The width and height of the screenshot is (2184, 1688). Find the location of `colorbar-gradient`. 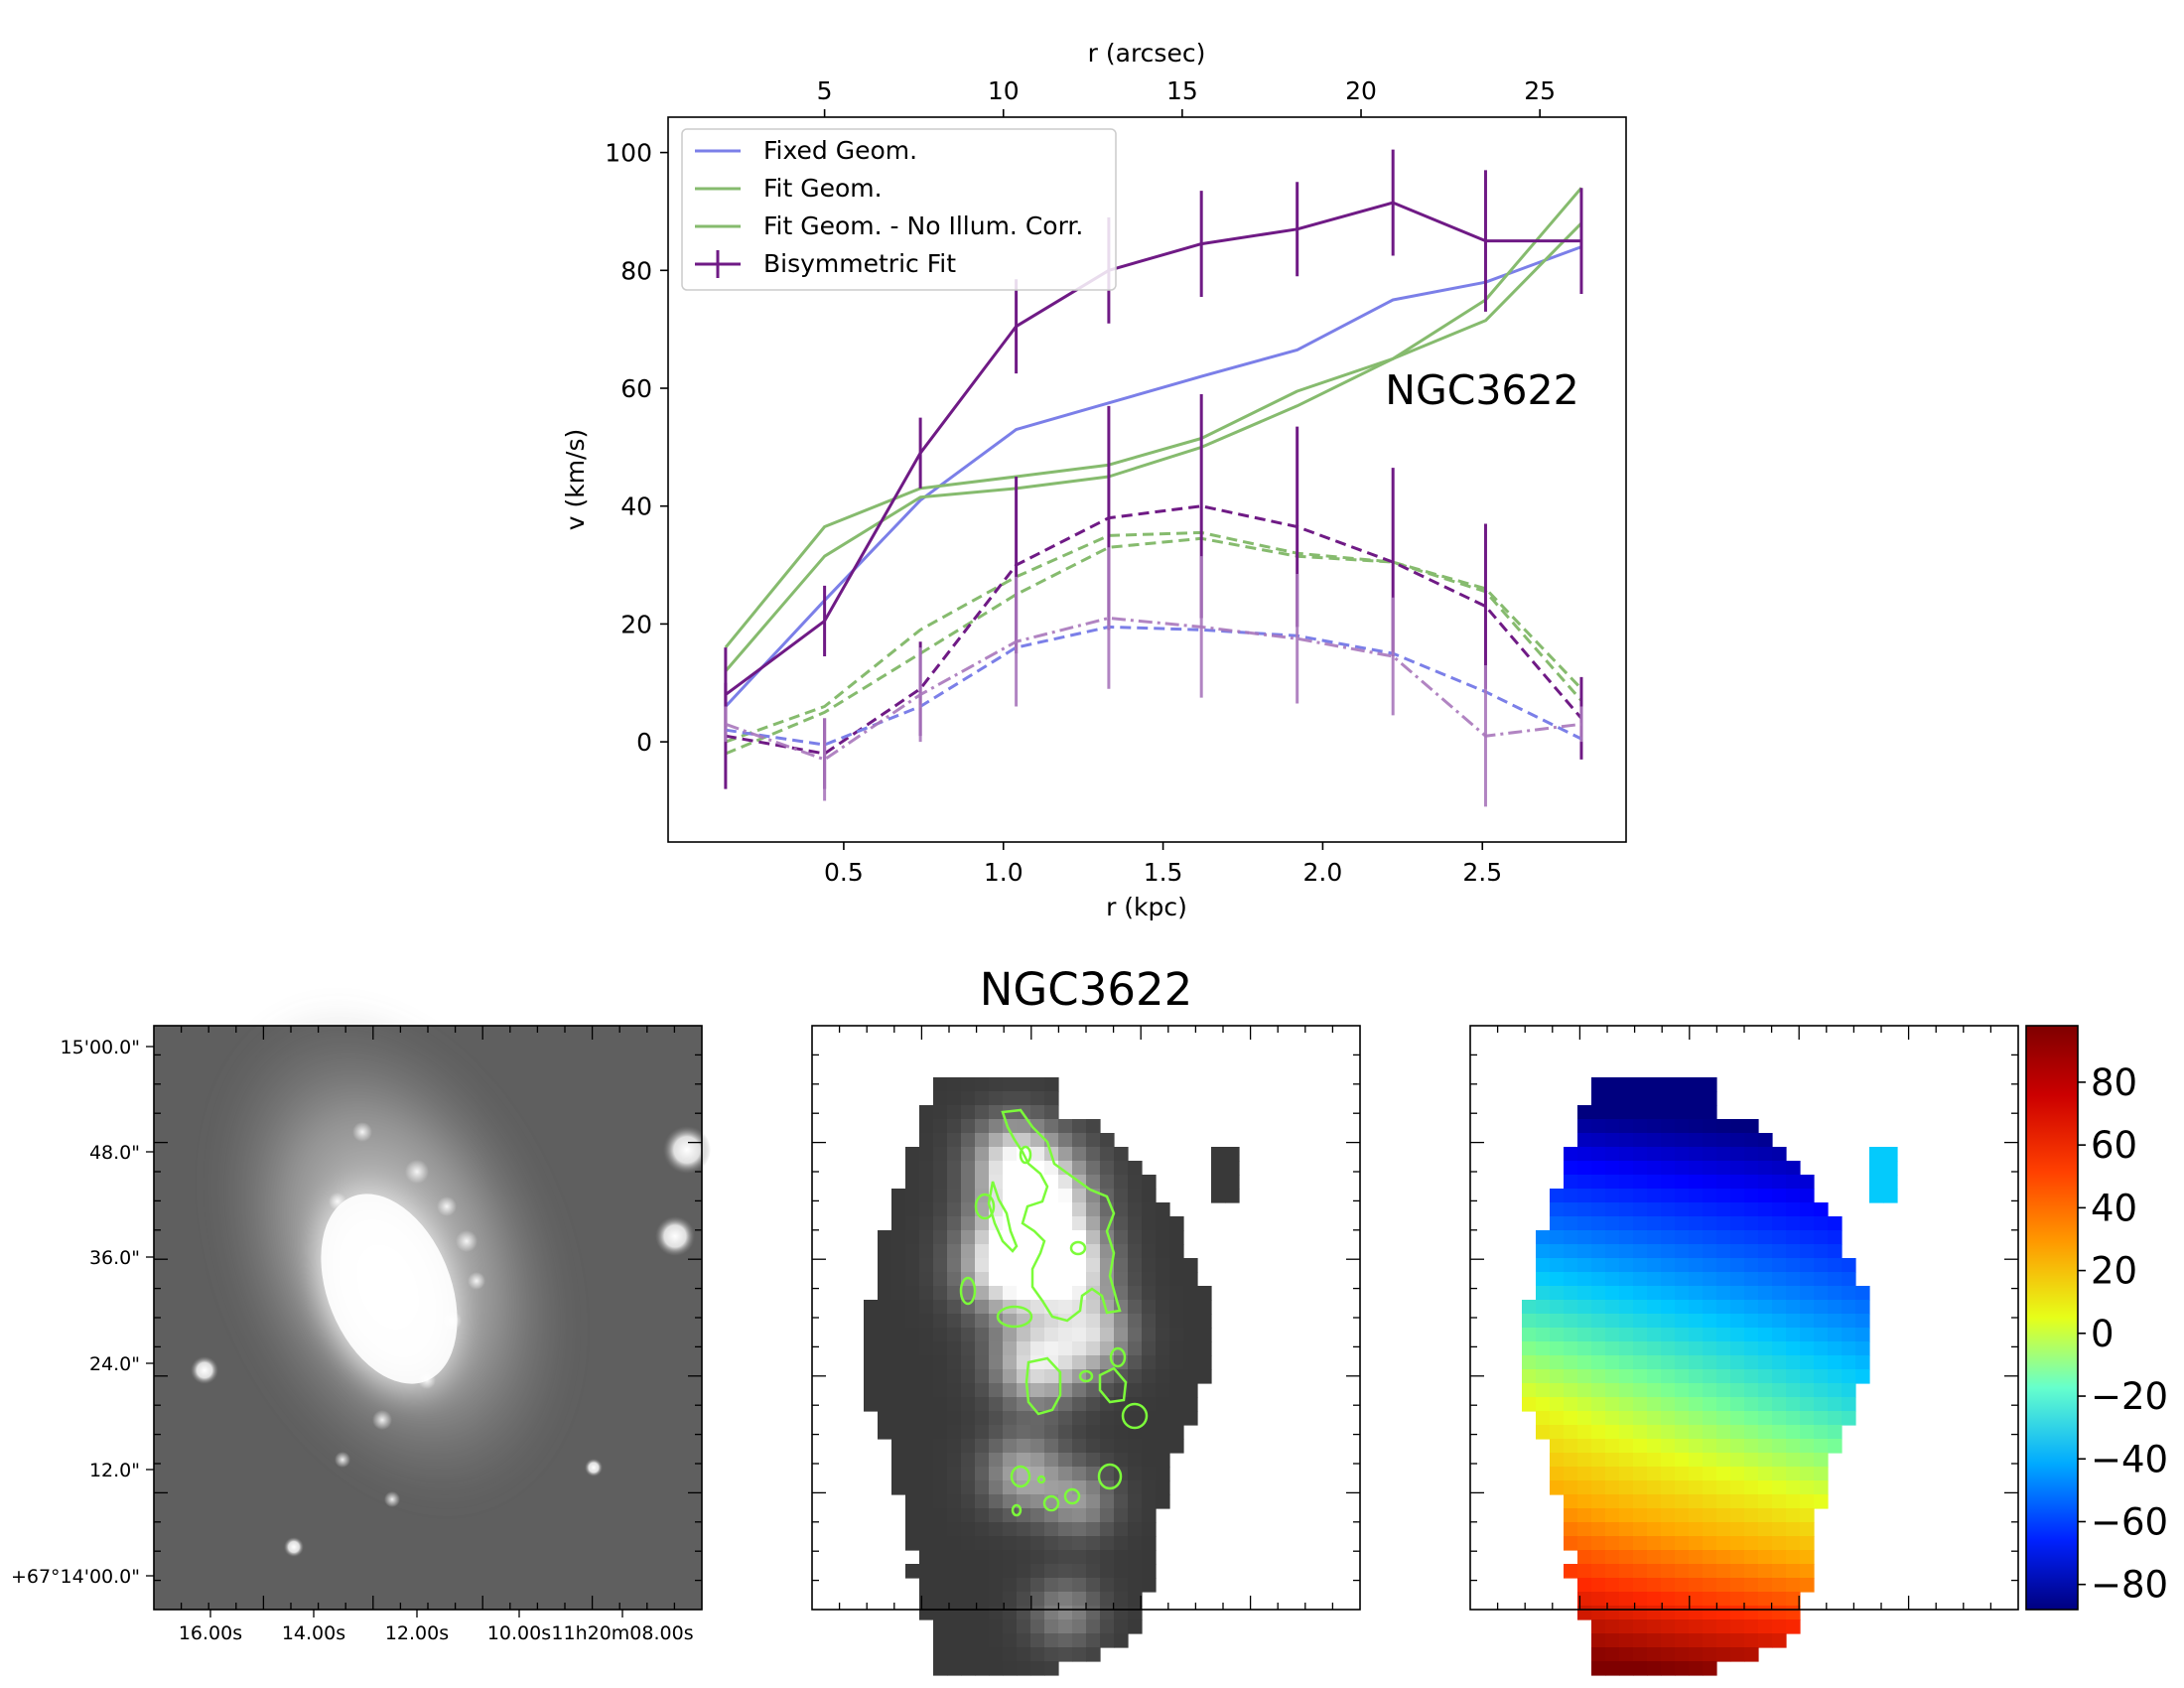

colorbar-gradient is located at coordinates (2052, 1318).